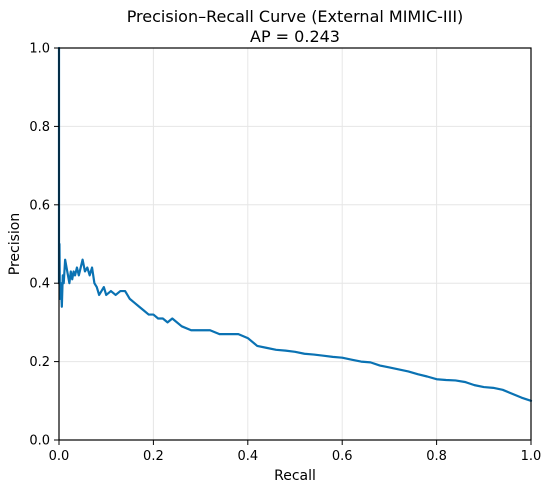 This screenshot has height=489, width=550. I want to click on y-tick-label-0: 0.0, so click(39, 441).